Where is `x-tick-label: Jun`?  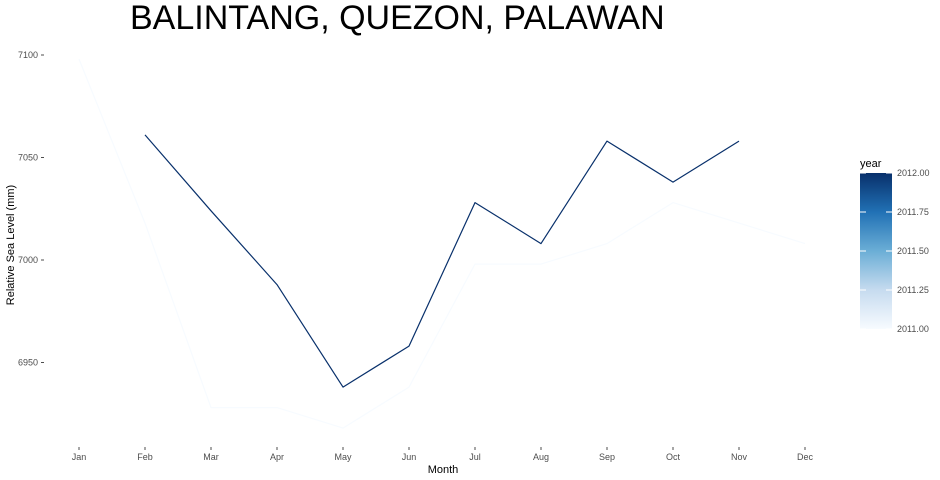 x-tick-label: Jun is located at coordinates (409, 457).